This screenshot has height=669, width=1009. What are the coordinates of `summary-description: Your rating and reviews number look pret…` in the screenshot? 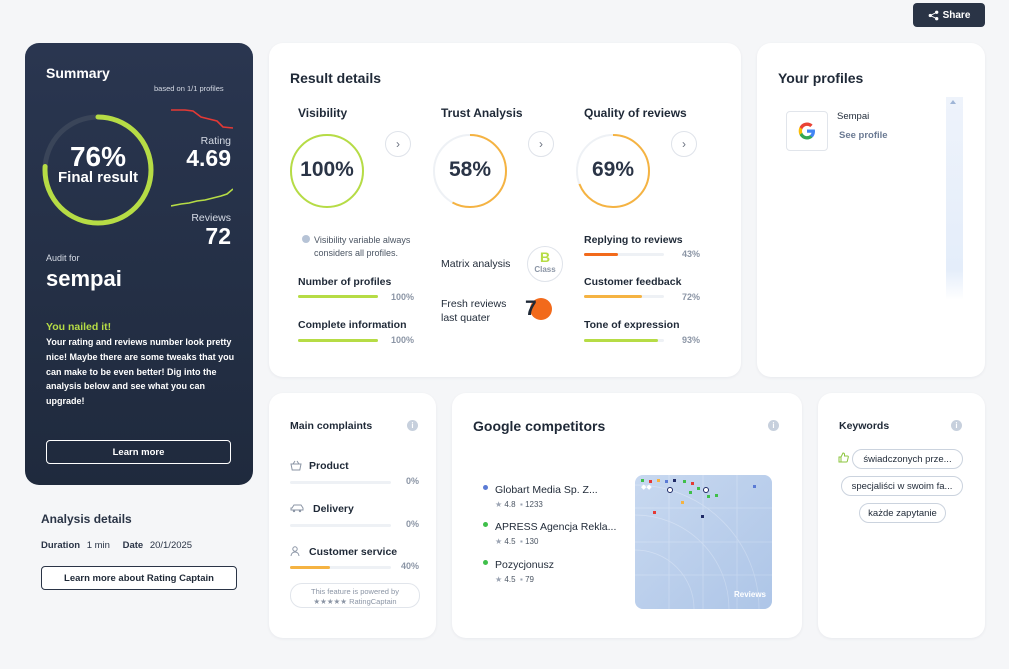 It's located at (140, 372).